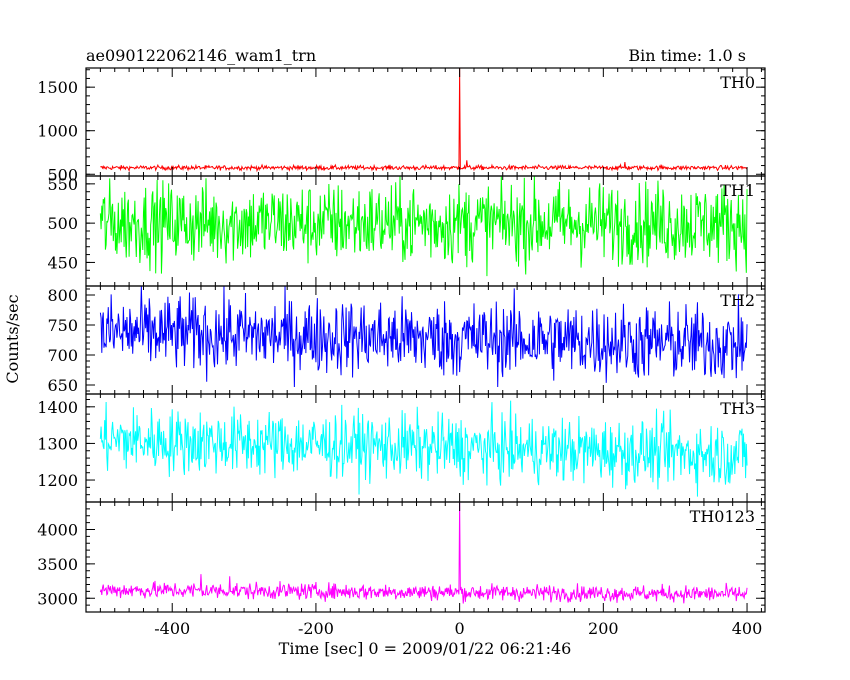 The image size is (850, 680). Describe the element at coordinates (57, 564) in the screenshot. I see `y-tick-label: 3500` at that location.